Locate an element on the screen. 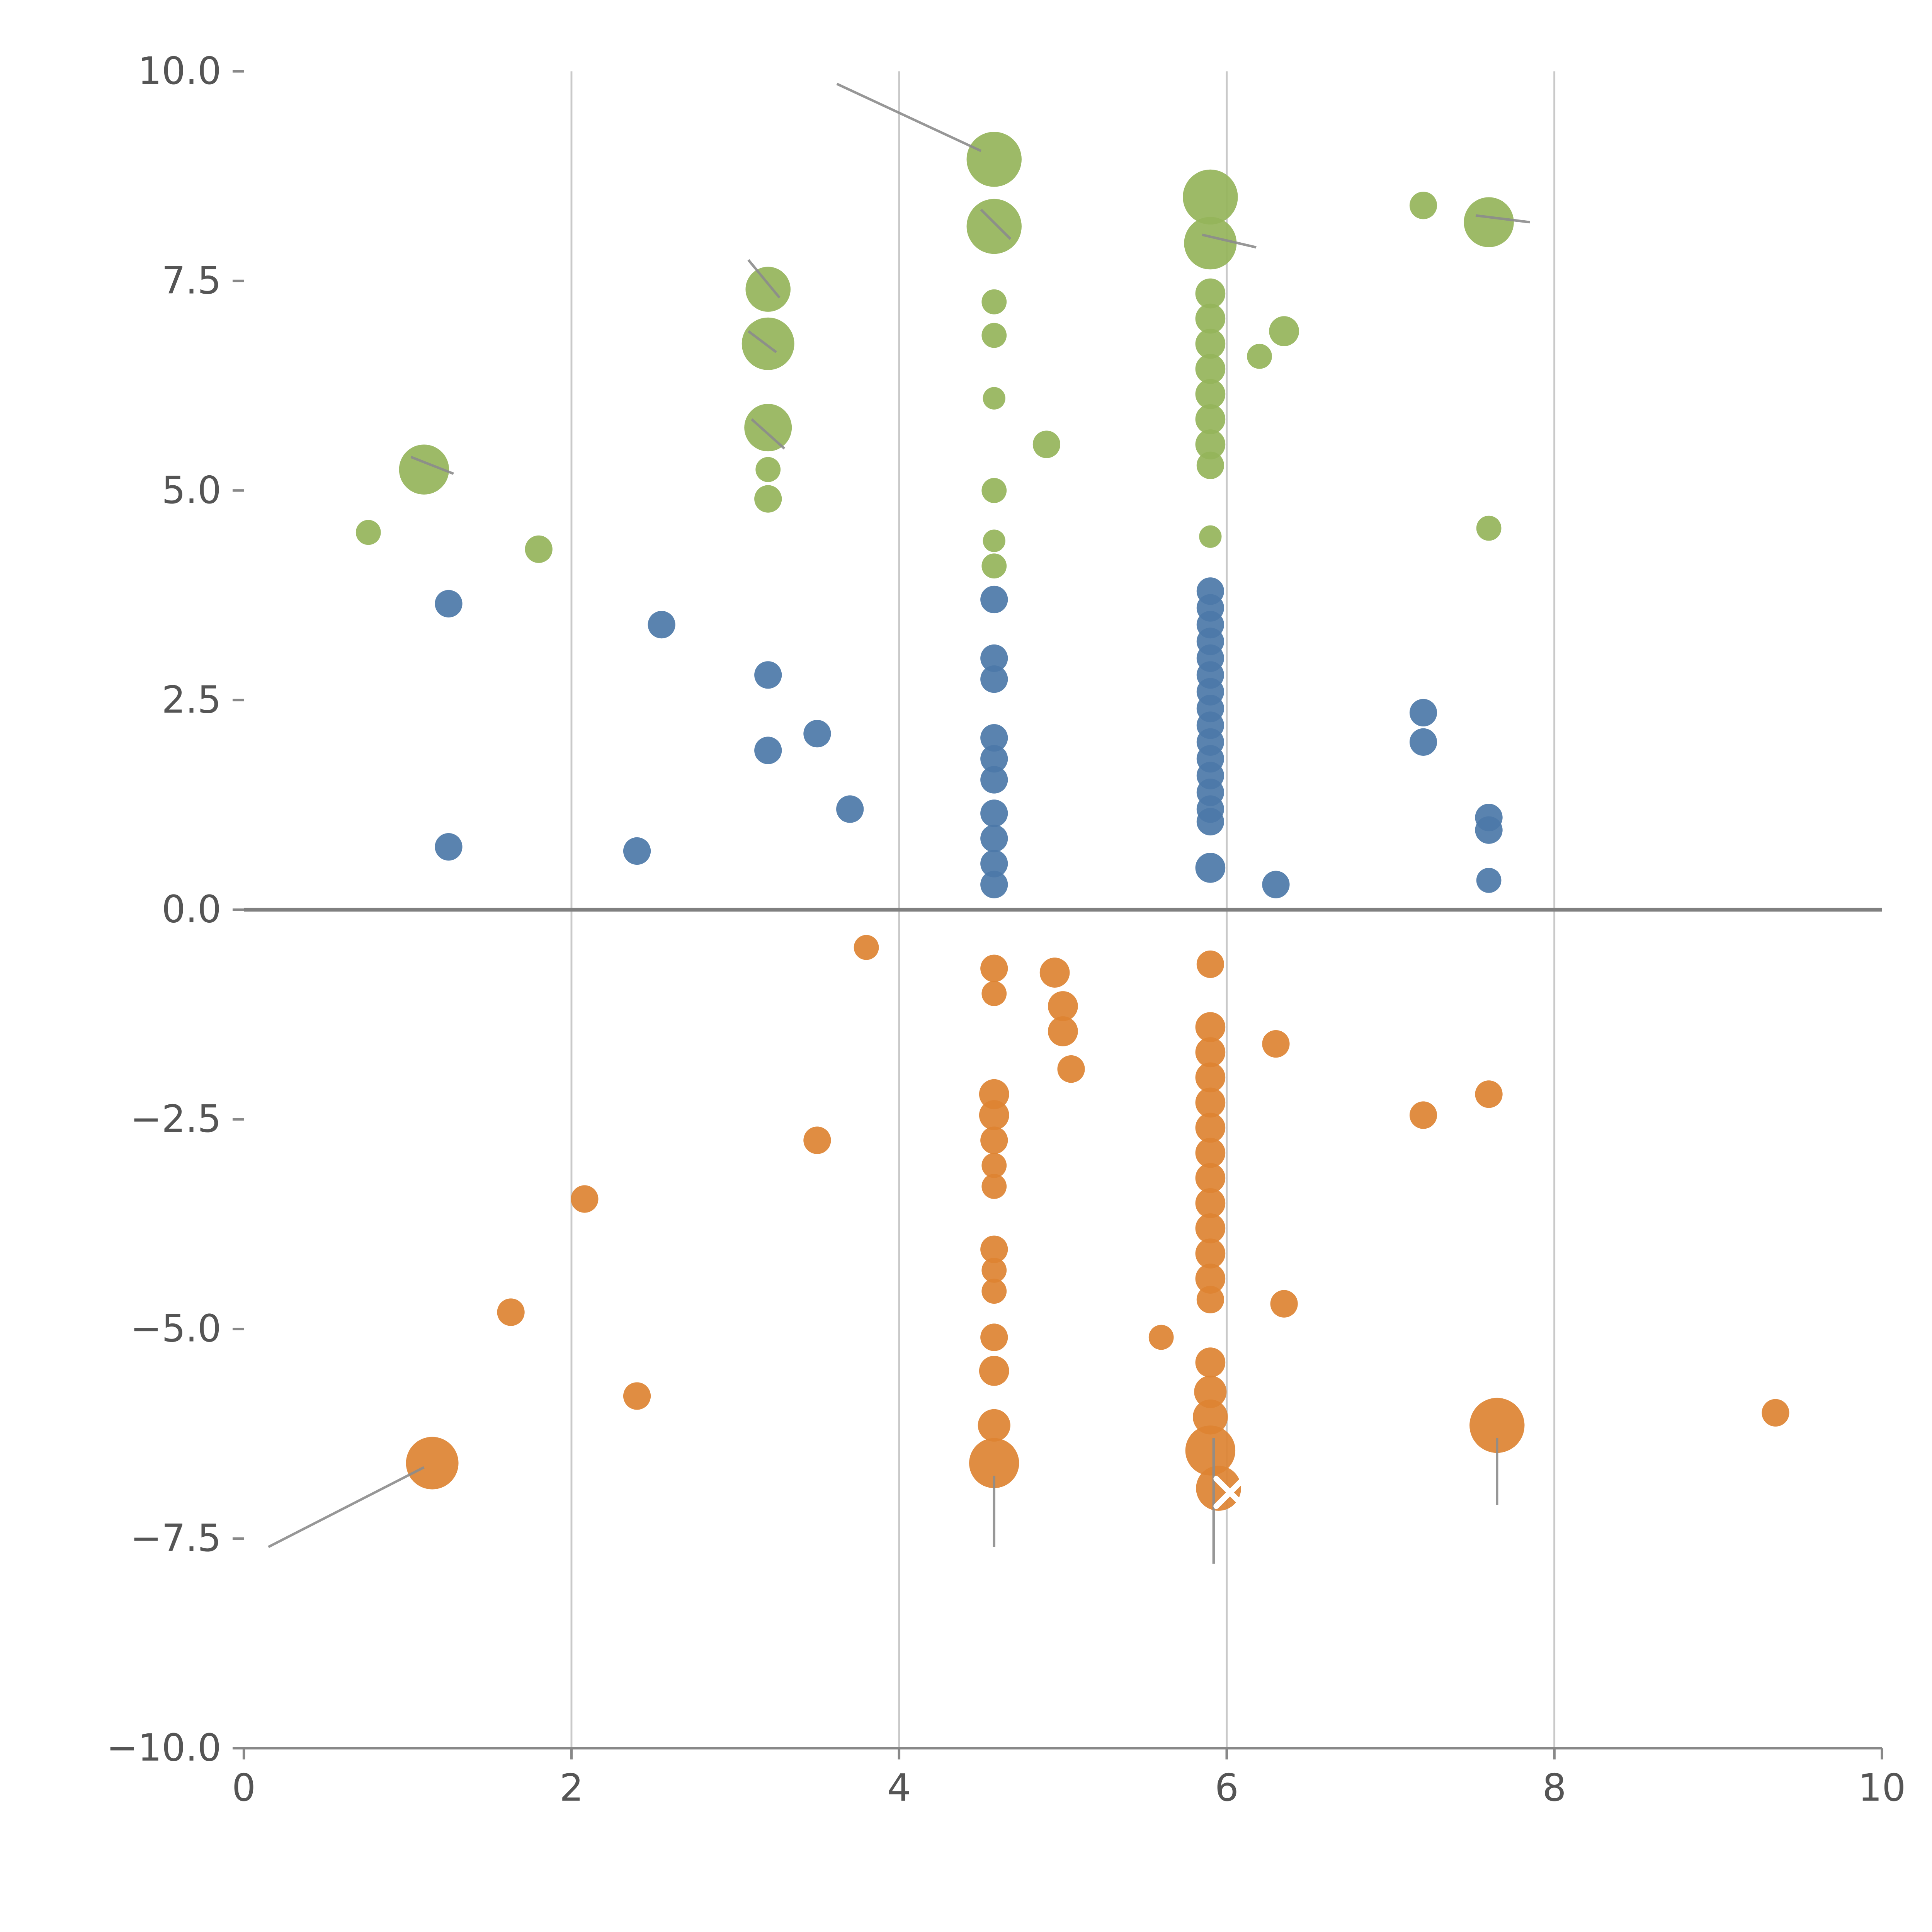 Image resolution: width=1932 pixels, height=1932 pixels. x-tick-label: 0 is located at coordinates (244, 1788).